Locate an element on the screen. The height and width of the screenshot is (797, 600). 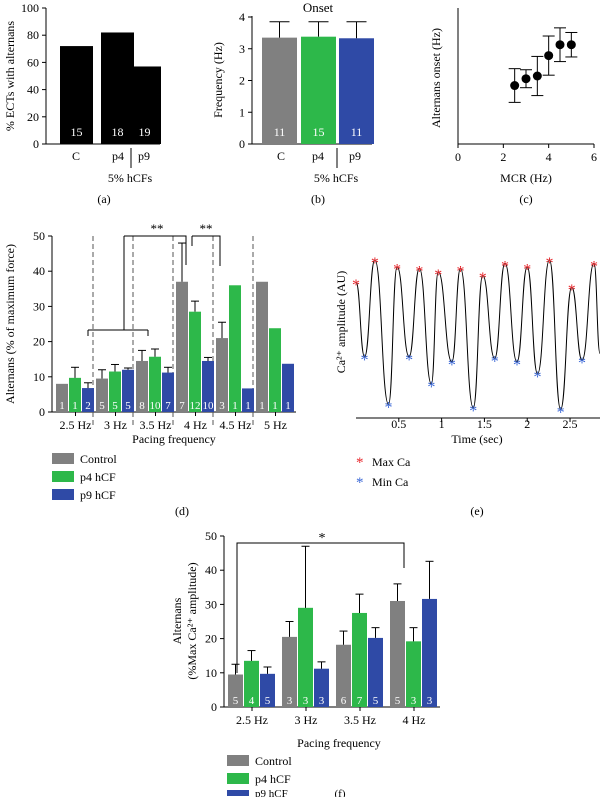
e-y-axis-label: Ca²⁺ amplitude (AU) is located at coordinates (341, 322).